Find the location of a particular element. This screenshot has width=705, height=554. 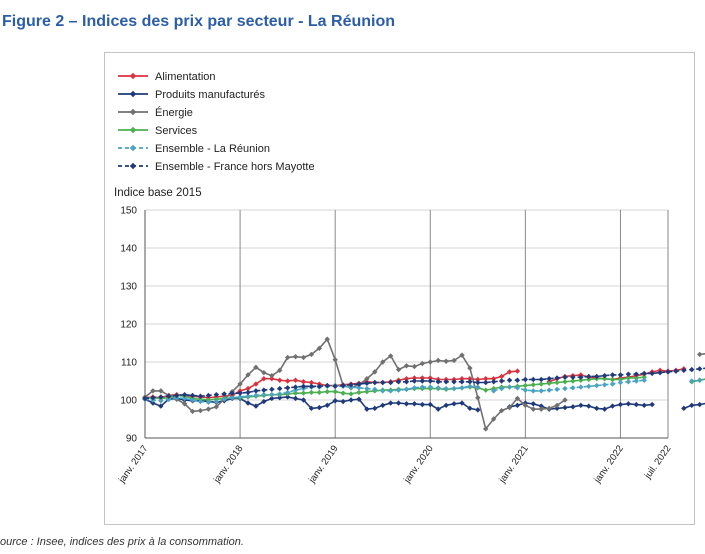

legend-label: Ensemble - France hors Mayotte is located at coordinates (235, 167).